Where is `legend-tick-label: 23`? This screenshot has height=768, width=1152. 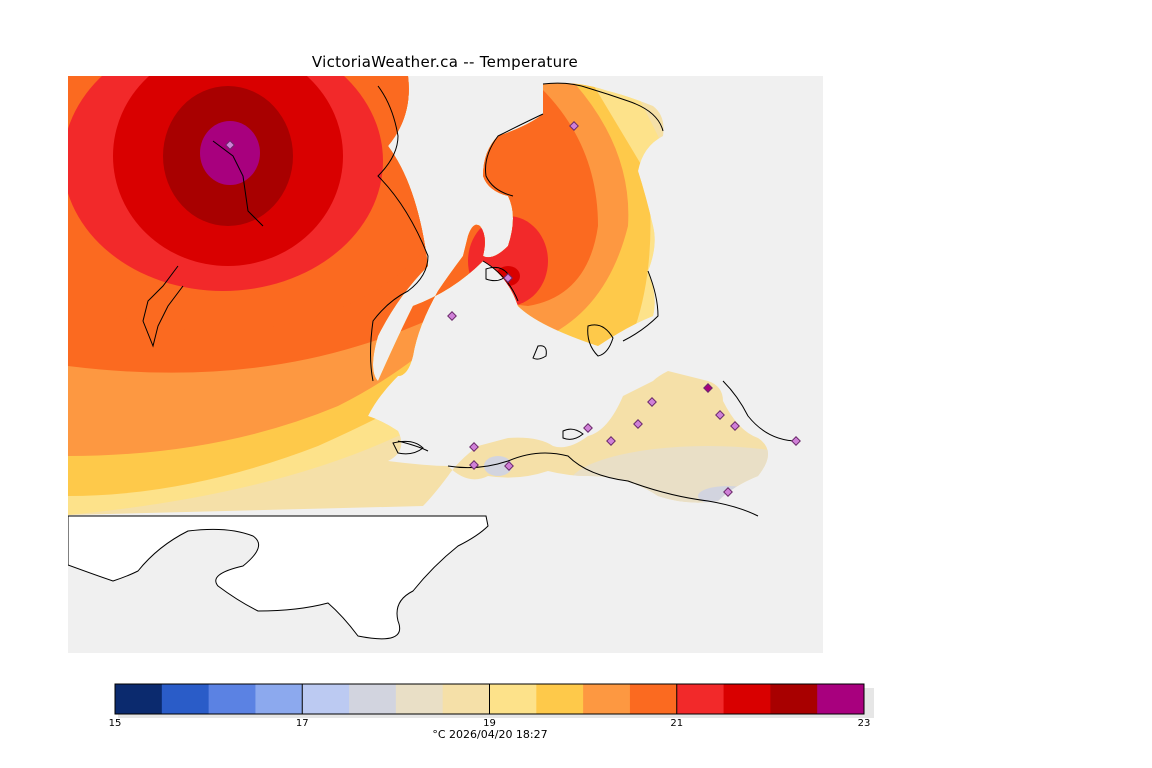 legend-tick-label: 23 is located at coordinates (864, 723).